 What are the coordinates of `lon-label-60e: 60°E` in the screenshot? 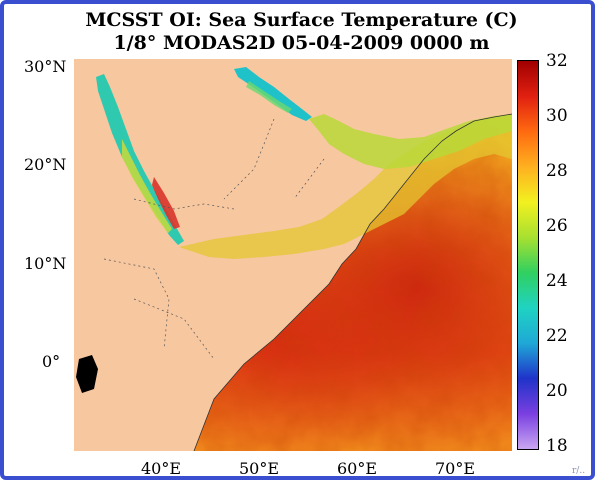 It's located at (357, 468).